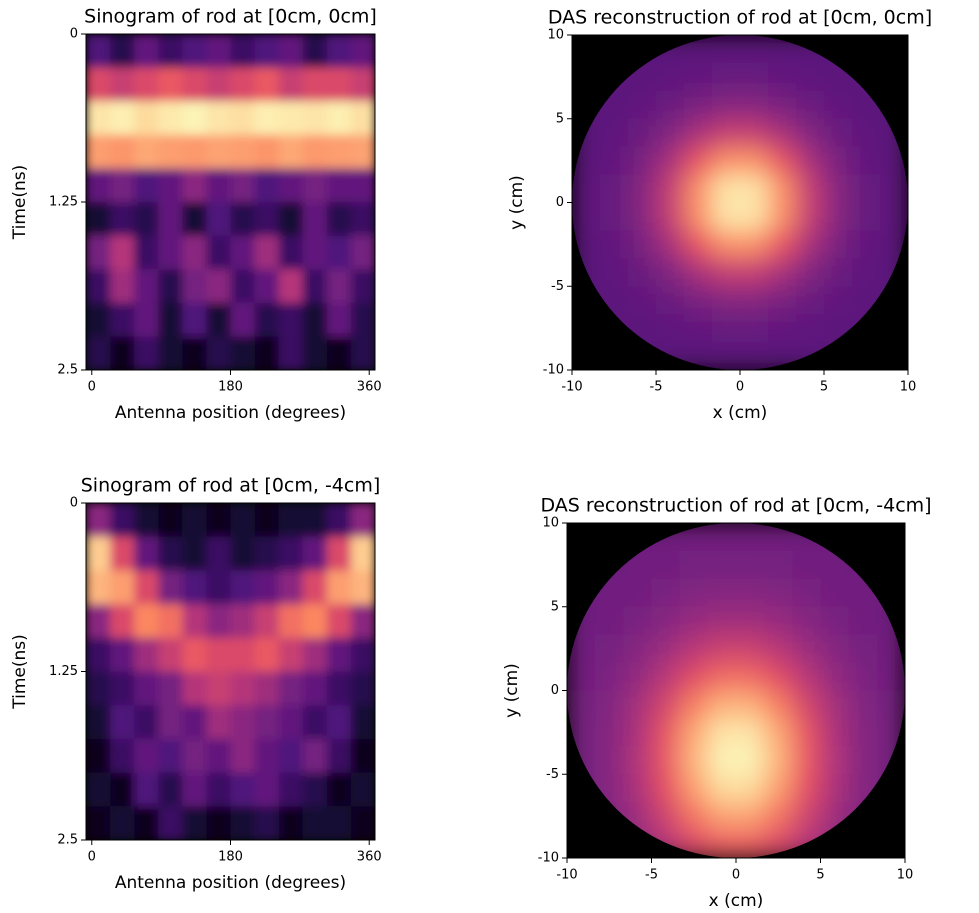 This screenshot has width=979, height=913. I want to click on y-tick-label: 1.25, so click(63, 202).